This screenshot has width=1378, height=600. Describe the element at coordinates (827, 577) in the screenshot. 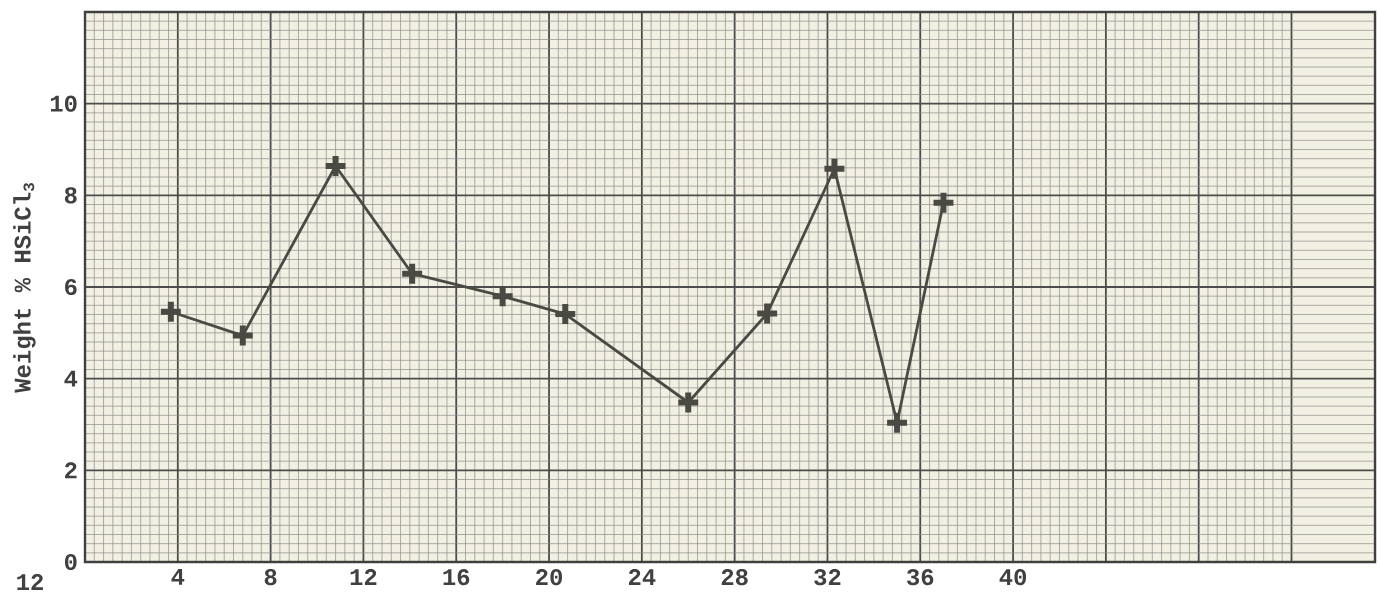

I see `x-tick-label: 32` at that location.